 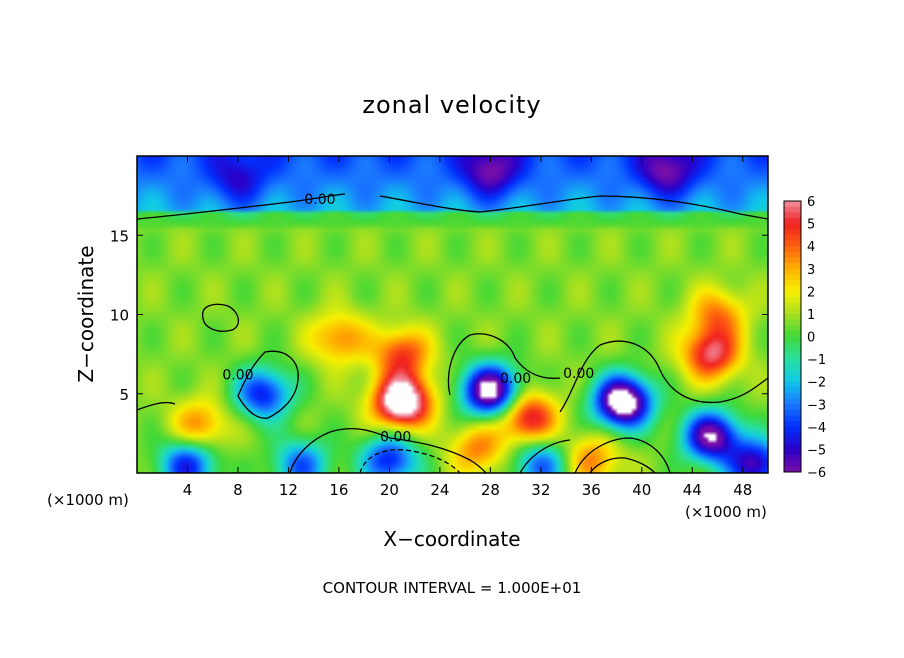 What do you see at coordinates (220, 317) in the screenshot?
I see `upper-left-cell-contour` at bounding box center [220, 317].